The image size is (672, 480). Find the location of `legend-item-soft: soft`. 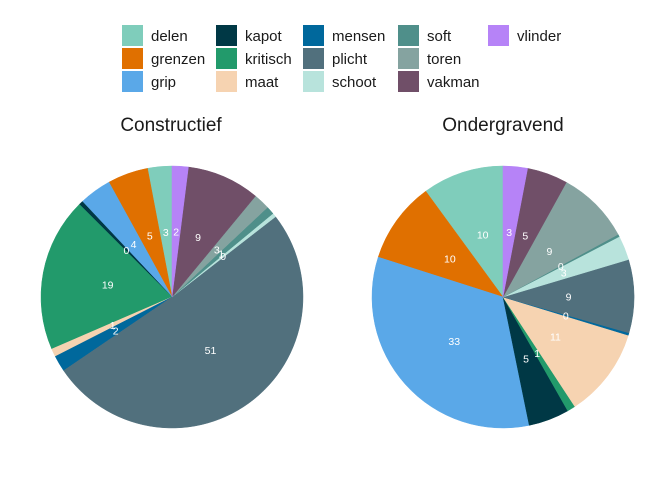

legend-item-soft: soft is located at coordinates (425, 35).